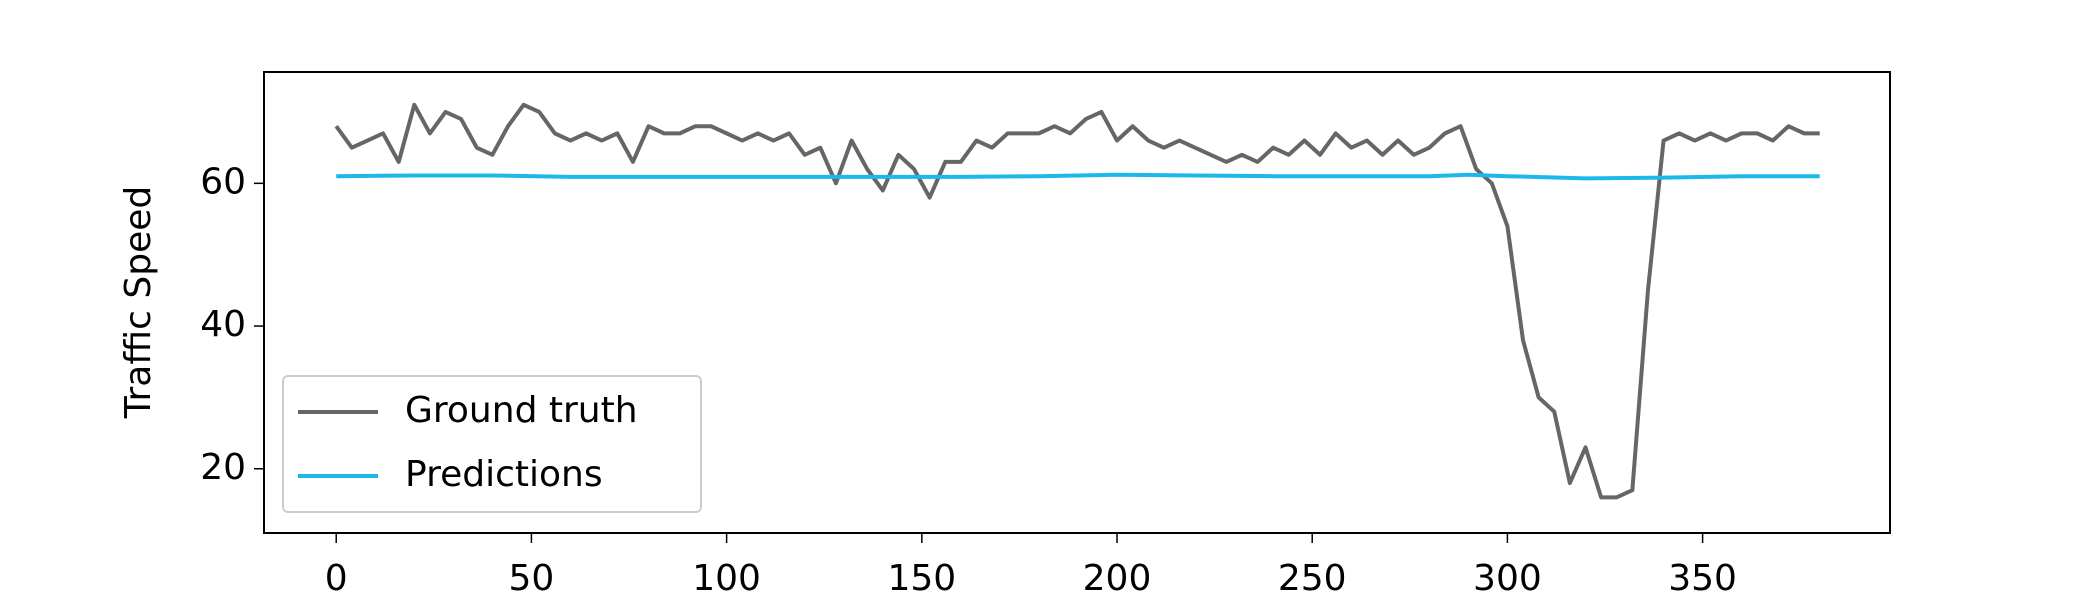  Describe the element at coordinates (1078, 176) in the screenshot. I see `series-line` at that location.